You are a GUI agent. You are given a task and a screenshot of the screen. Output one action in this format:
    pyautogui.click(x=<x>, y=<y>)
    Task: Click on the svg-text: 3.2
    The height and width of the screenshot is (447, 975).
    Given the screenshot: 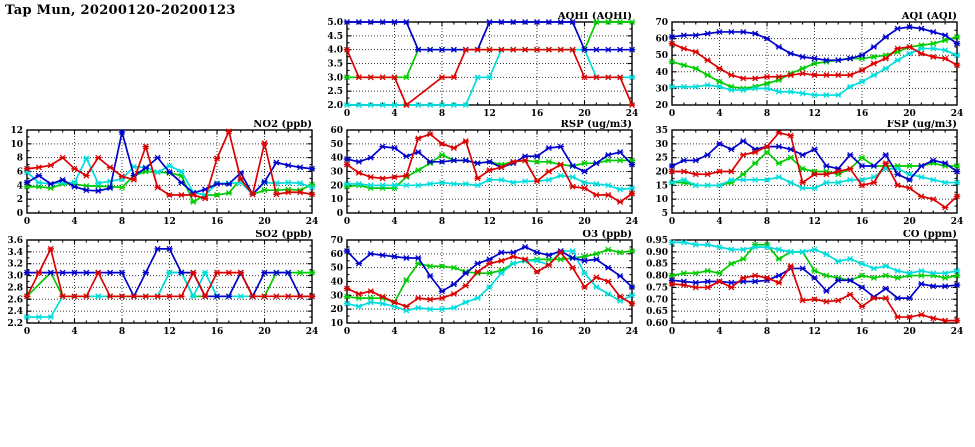 What is the action you would take?
    pyautogui.click(x=15, y=265)
    